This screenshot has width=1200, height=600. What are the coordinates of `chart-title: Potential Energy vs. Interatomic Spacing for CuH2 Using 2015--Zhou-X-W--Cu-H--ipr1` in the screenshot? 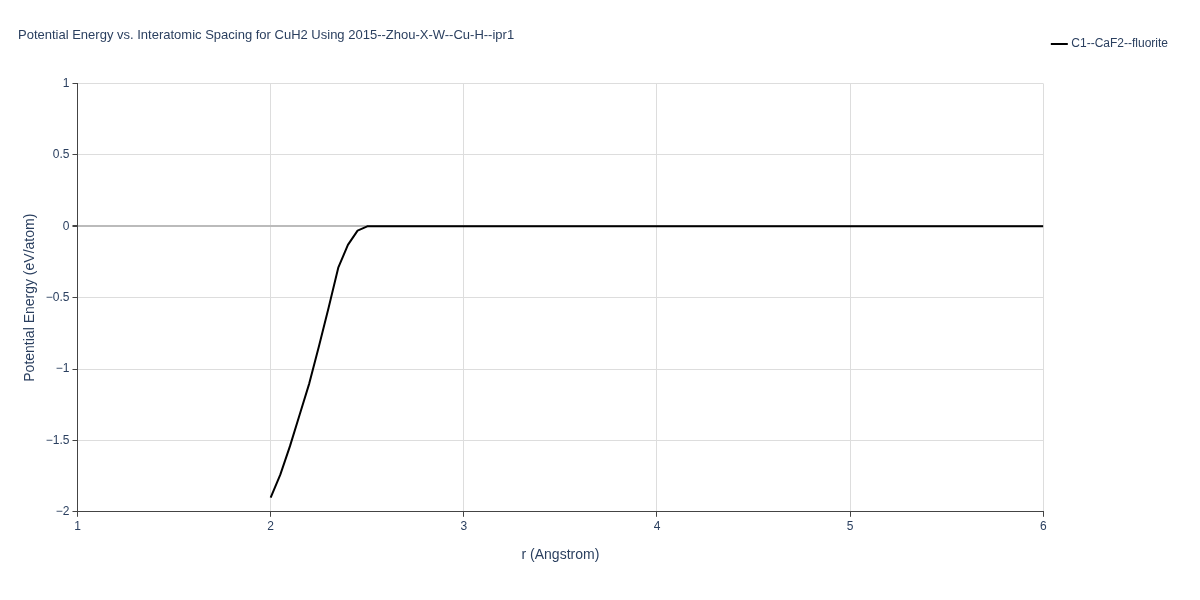 It's located at (266, 35).